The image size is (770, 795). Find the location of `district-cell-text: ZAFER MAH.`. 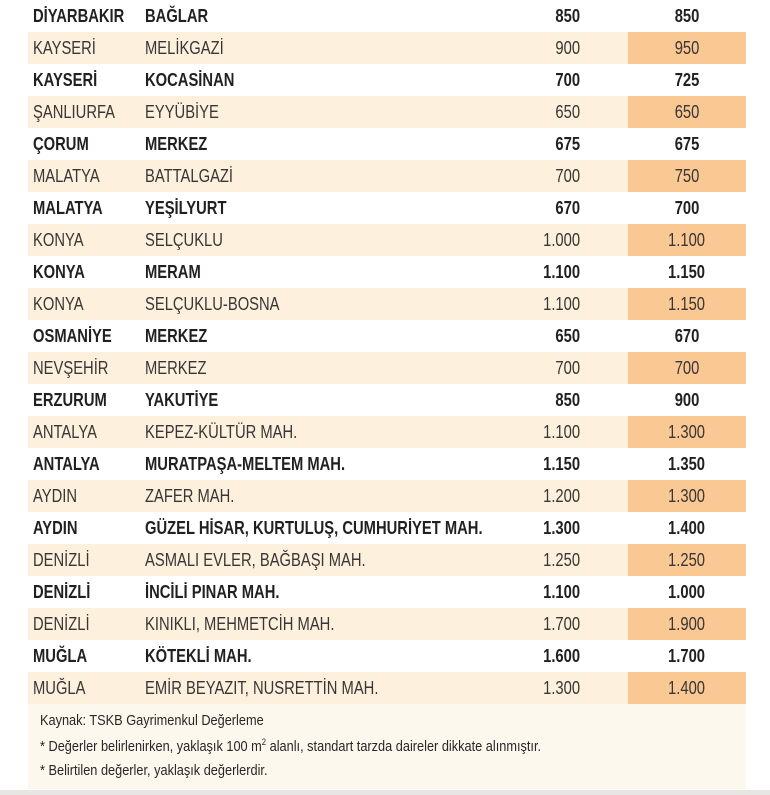

district-cell-text: ZAFER MAH. is located at coordinates (190, 496).